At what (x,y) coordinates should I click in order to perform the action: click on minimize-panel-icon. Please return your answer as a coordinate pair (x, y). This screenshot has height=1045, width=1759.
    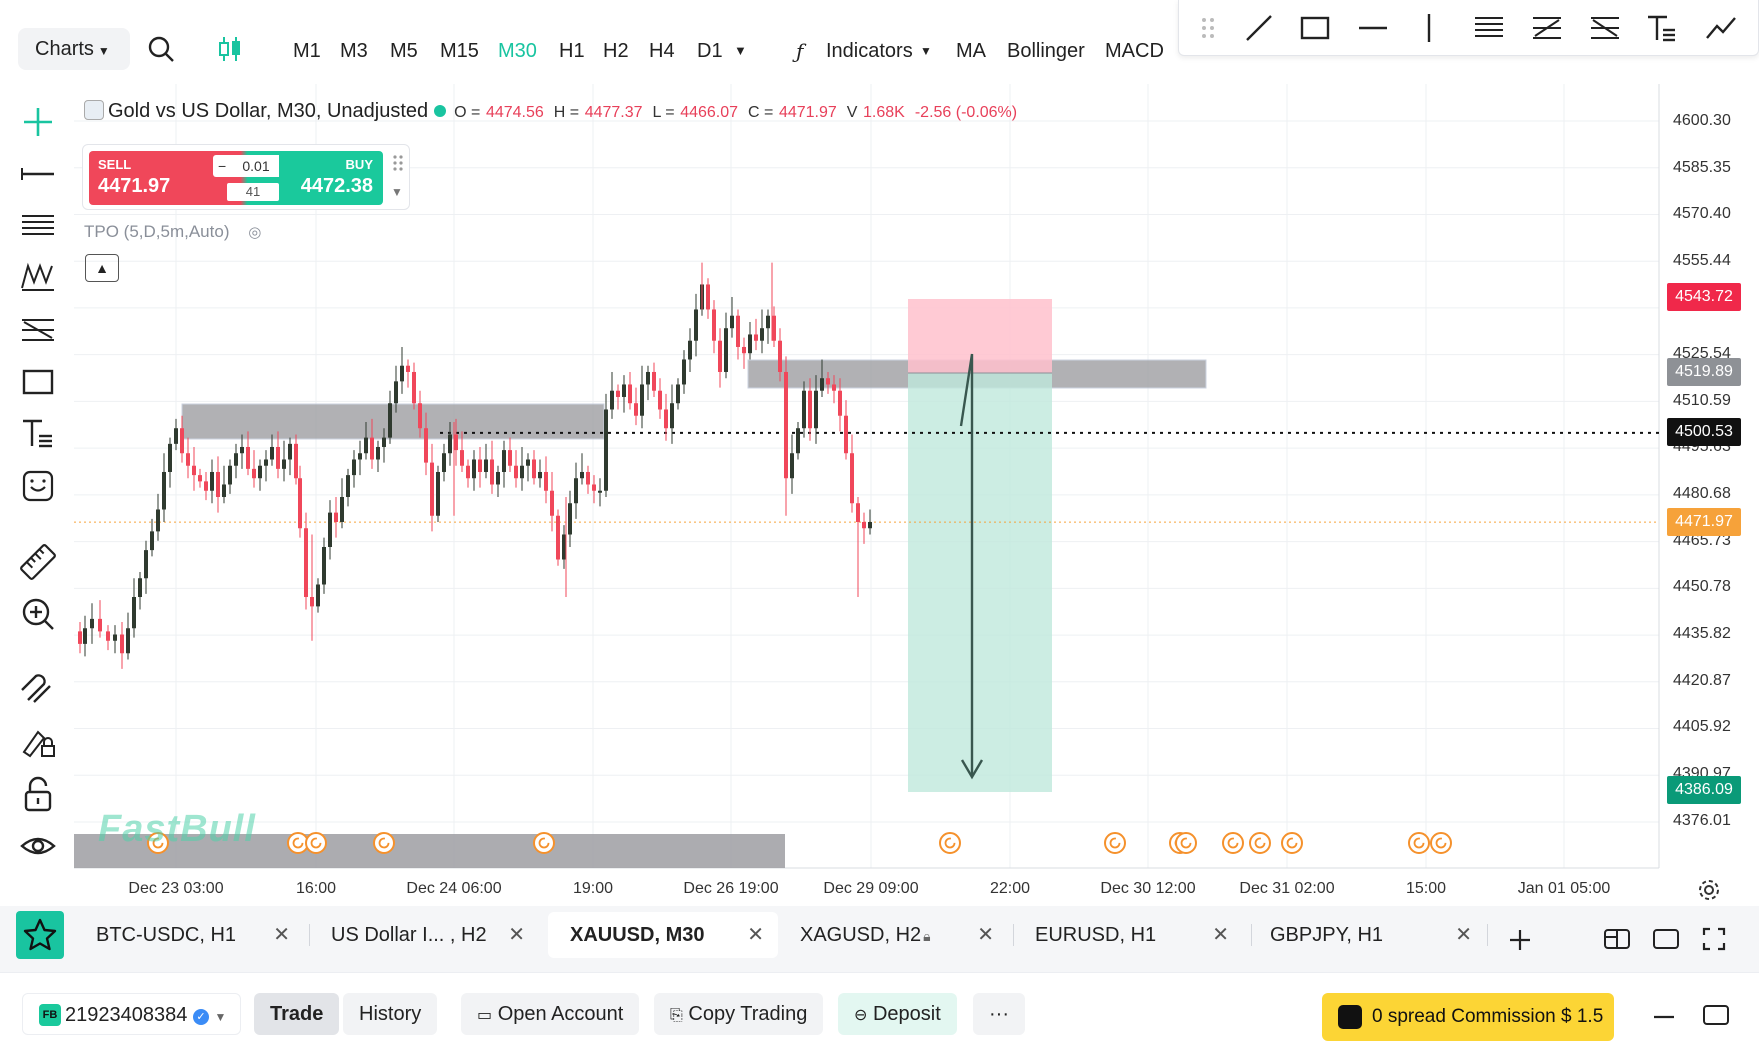
    Looking at the image, I should click on (1664, 1017).